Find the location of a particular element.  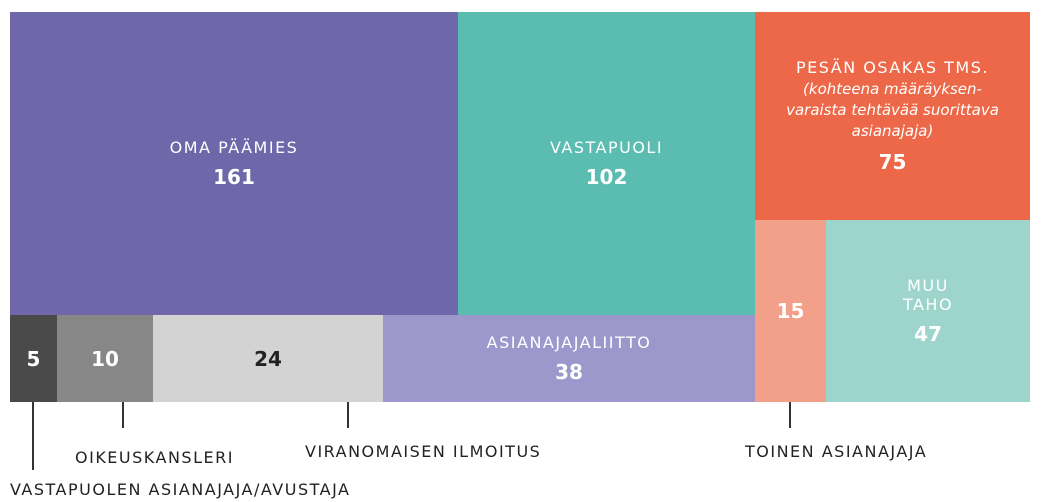

cell-label: MUU TAHO is located at coordinates (928, 295).